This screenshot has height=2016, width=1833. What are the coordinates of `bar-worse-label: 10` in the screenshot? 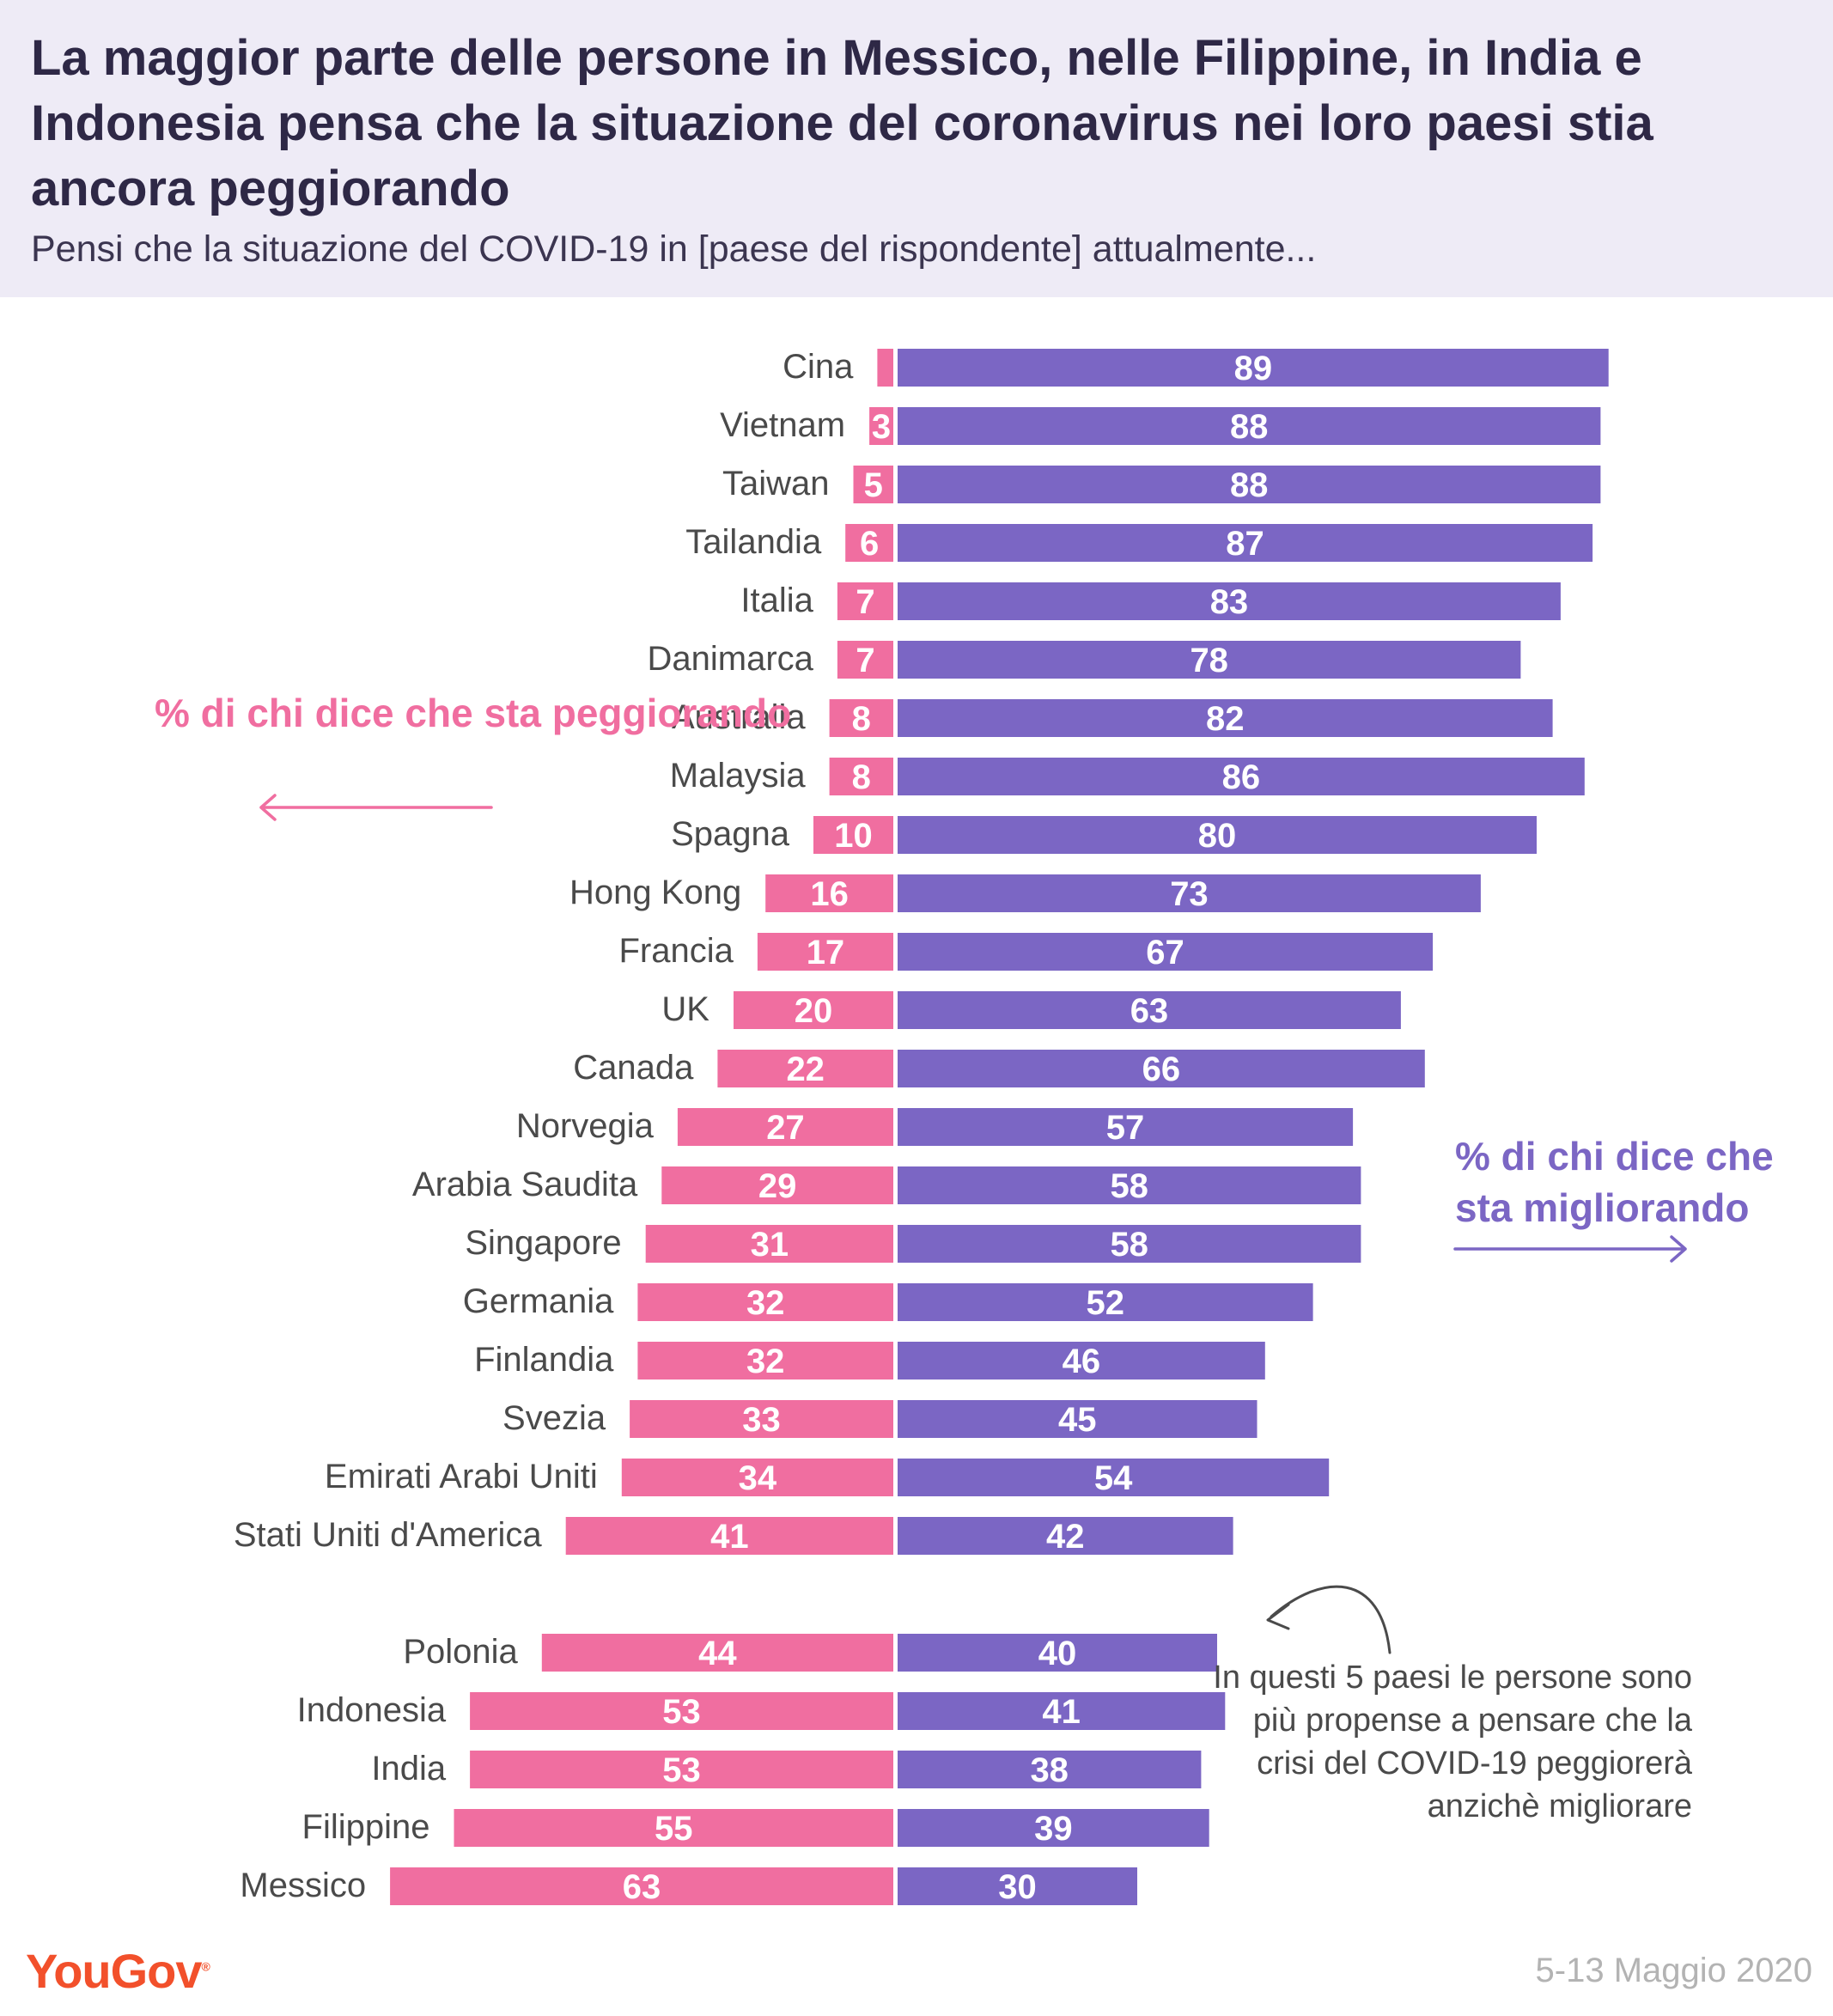 It's located at (853, 836).